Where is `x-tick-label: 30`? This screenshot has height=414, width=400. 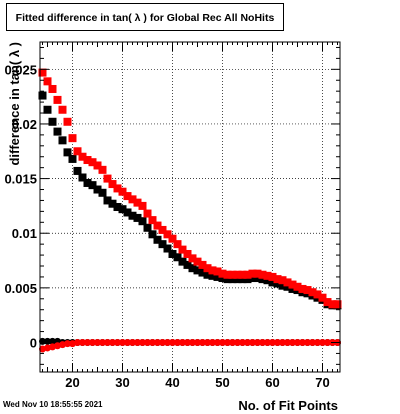 x-tick-label: 30 is located at coordinates (122, 382).